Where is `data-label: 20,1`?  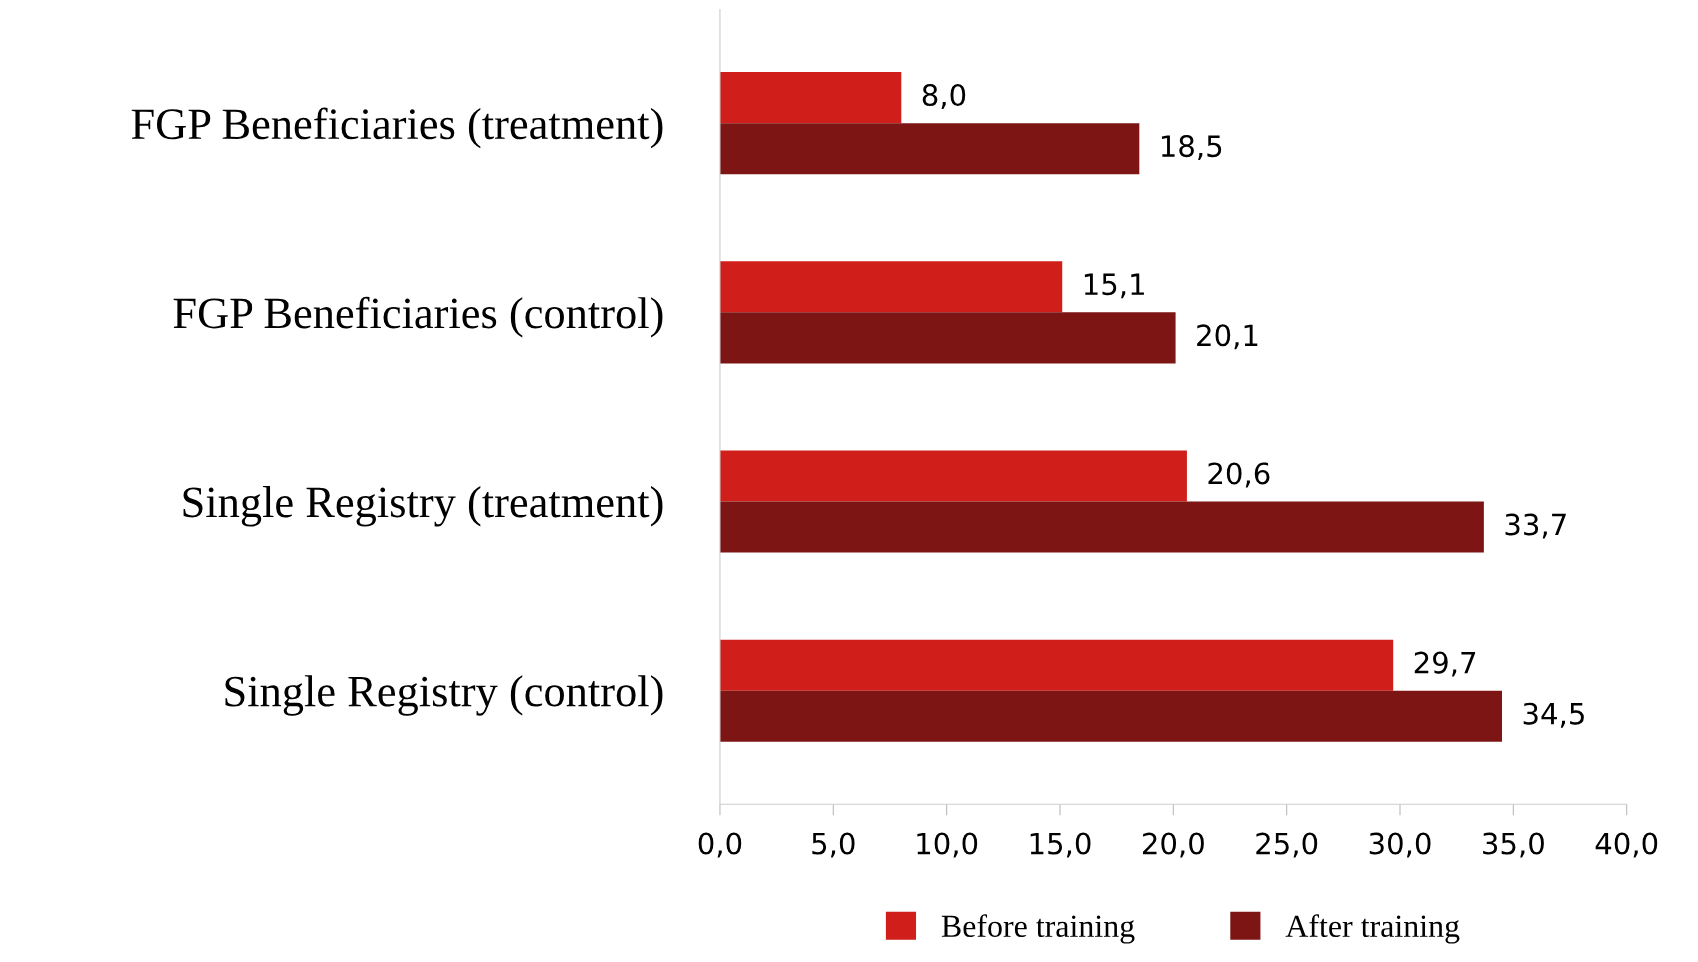
data-label: 20,1 is located at coordinates (1227, 337).